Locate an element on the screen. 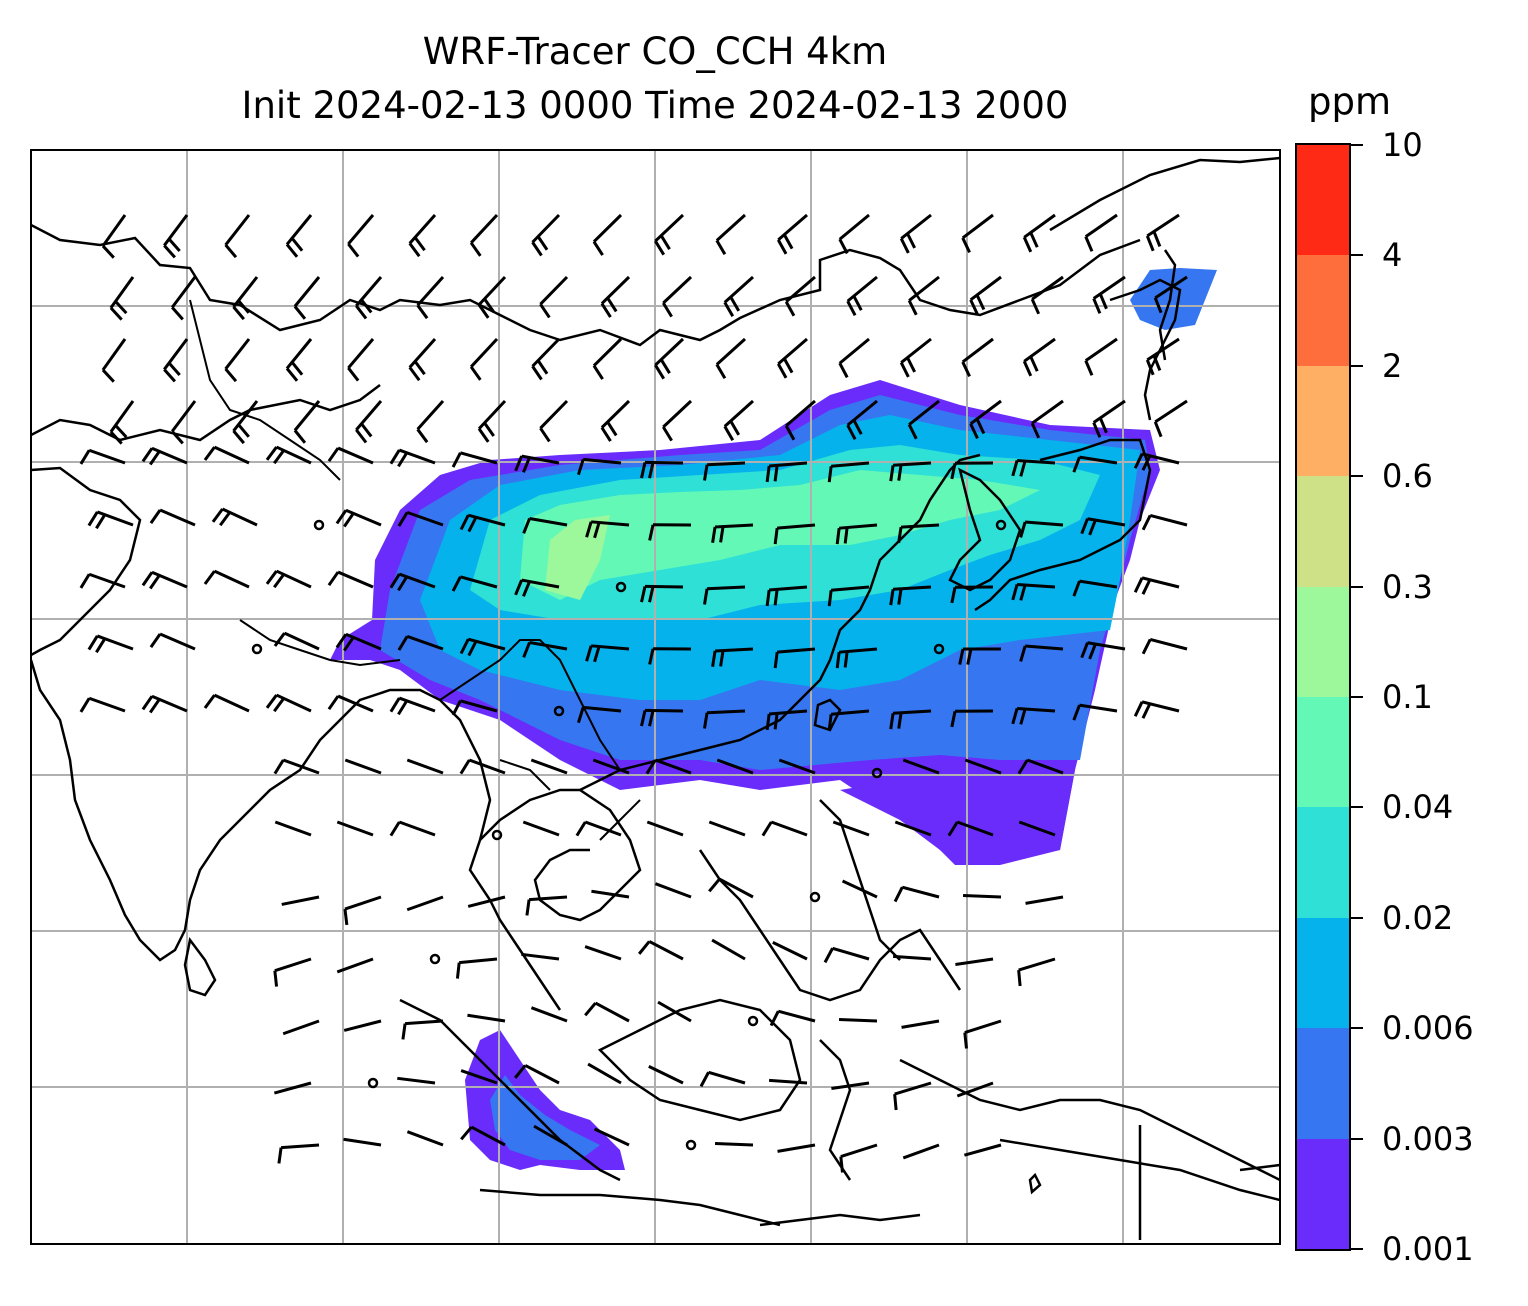 The image size is (1528, 1306). colorbar-tick-label: 2 is located at coordinates (1392, 365).